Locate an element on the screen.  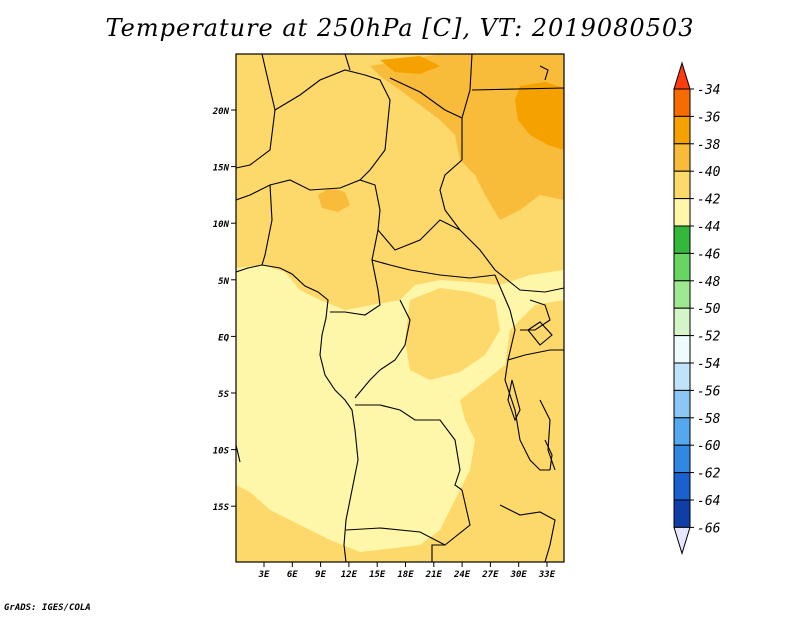
colorbar-label: -60 is located at coordinates (709, 446).